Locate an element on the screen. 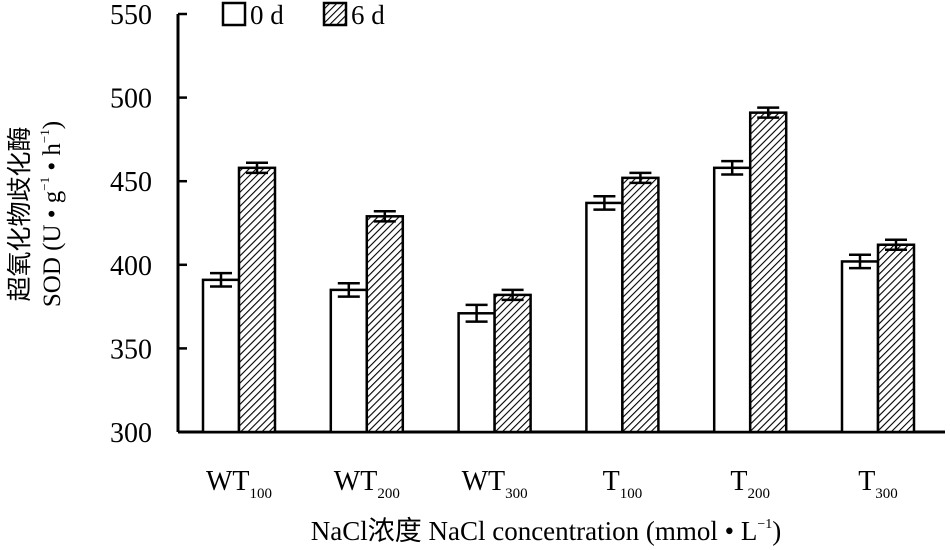  y-tick-label: 400 is located at coordinates (131, 266).